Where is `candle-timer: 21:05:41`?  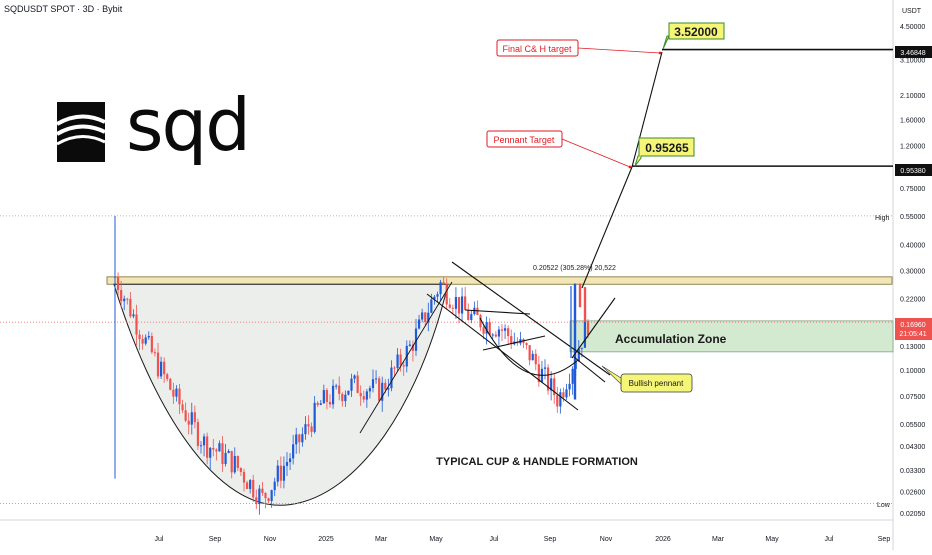
candle-timer: 21:05:41 is located at coordinates (912, 334).